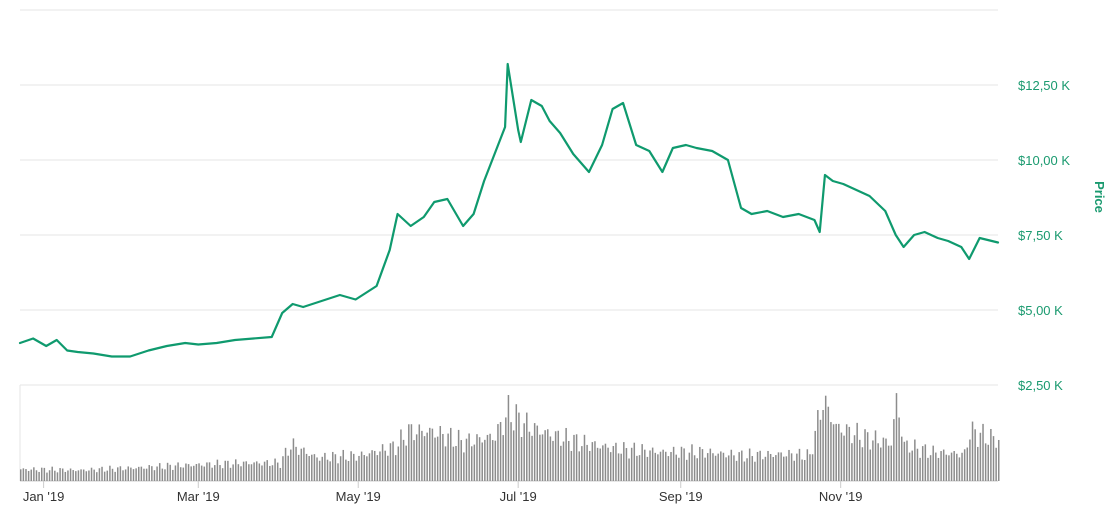  Describe the element at coordinates (681, 496) in the screenshot. I see `x-tick-label: Sep '19` at that location.